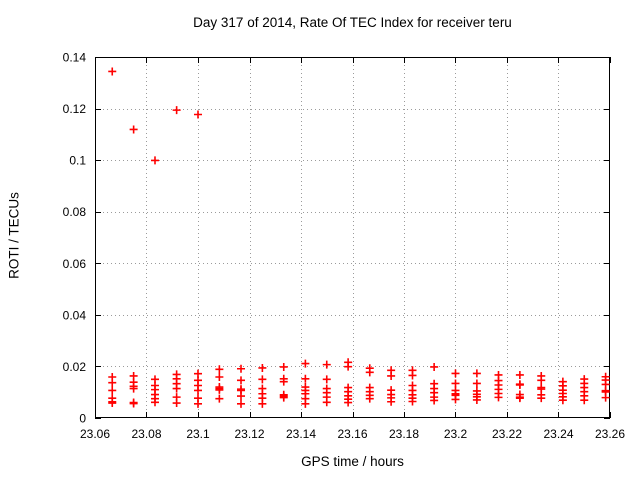 The height and width of the screenshot is (480, 640). What do you see at coordinates (75, 367) in the screenshot?
I see `y-tick-label: 0.02` at bounding box center [75, 367].